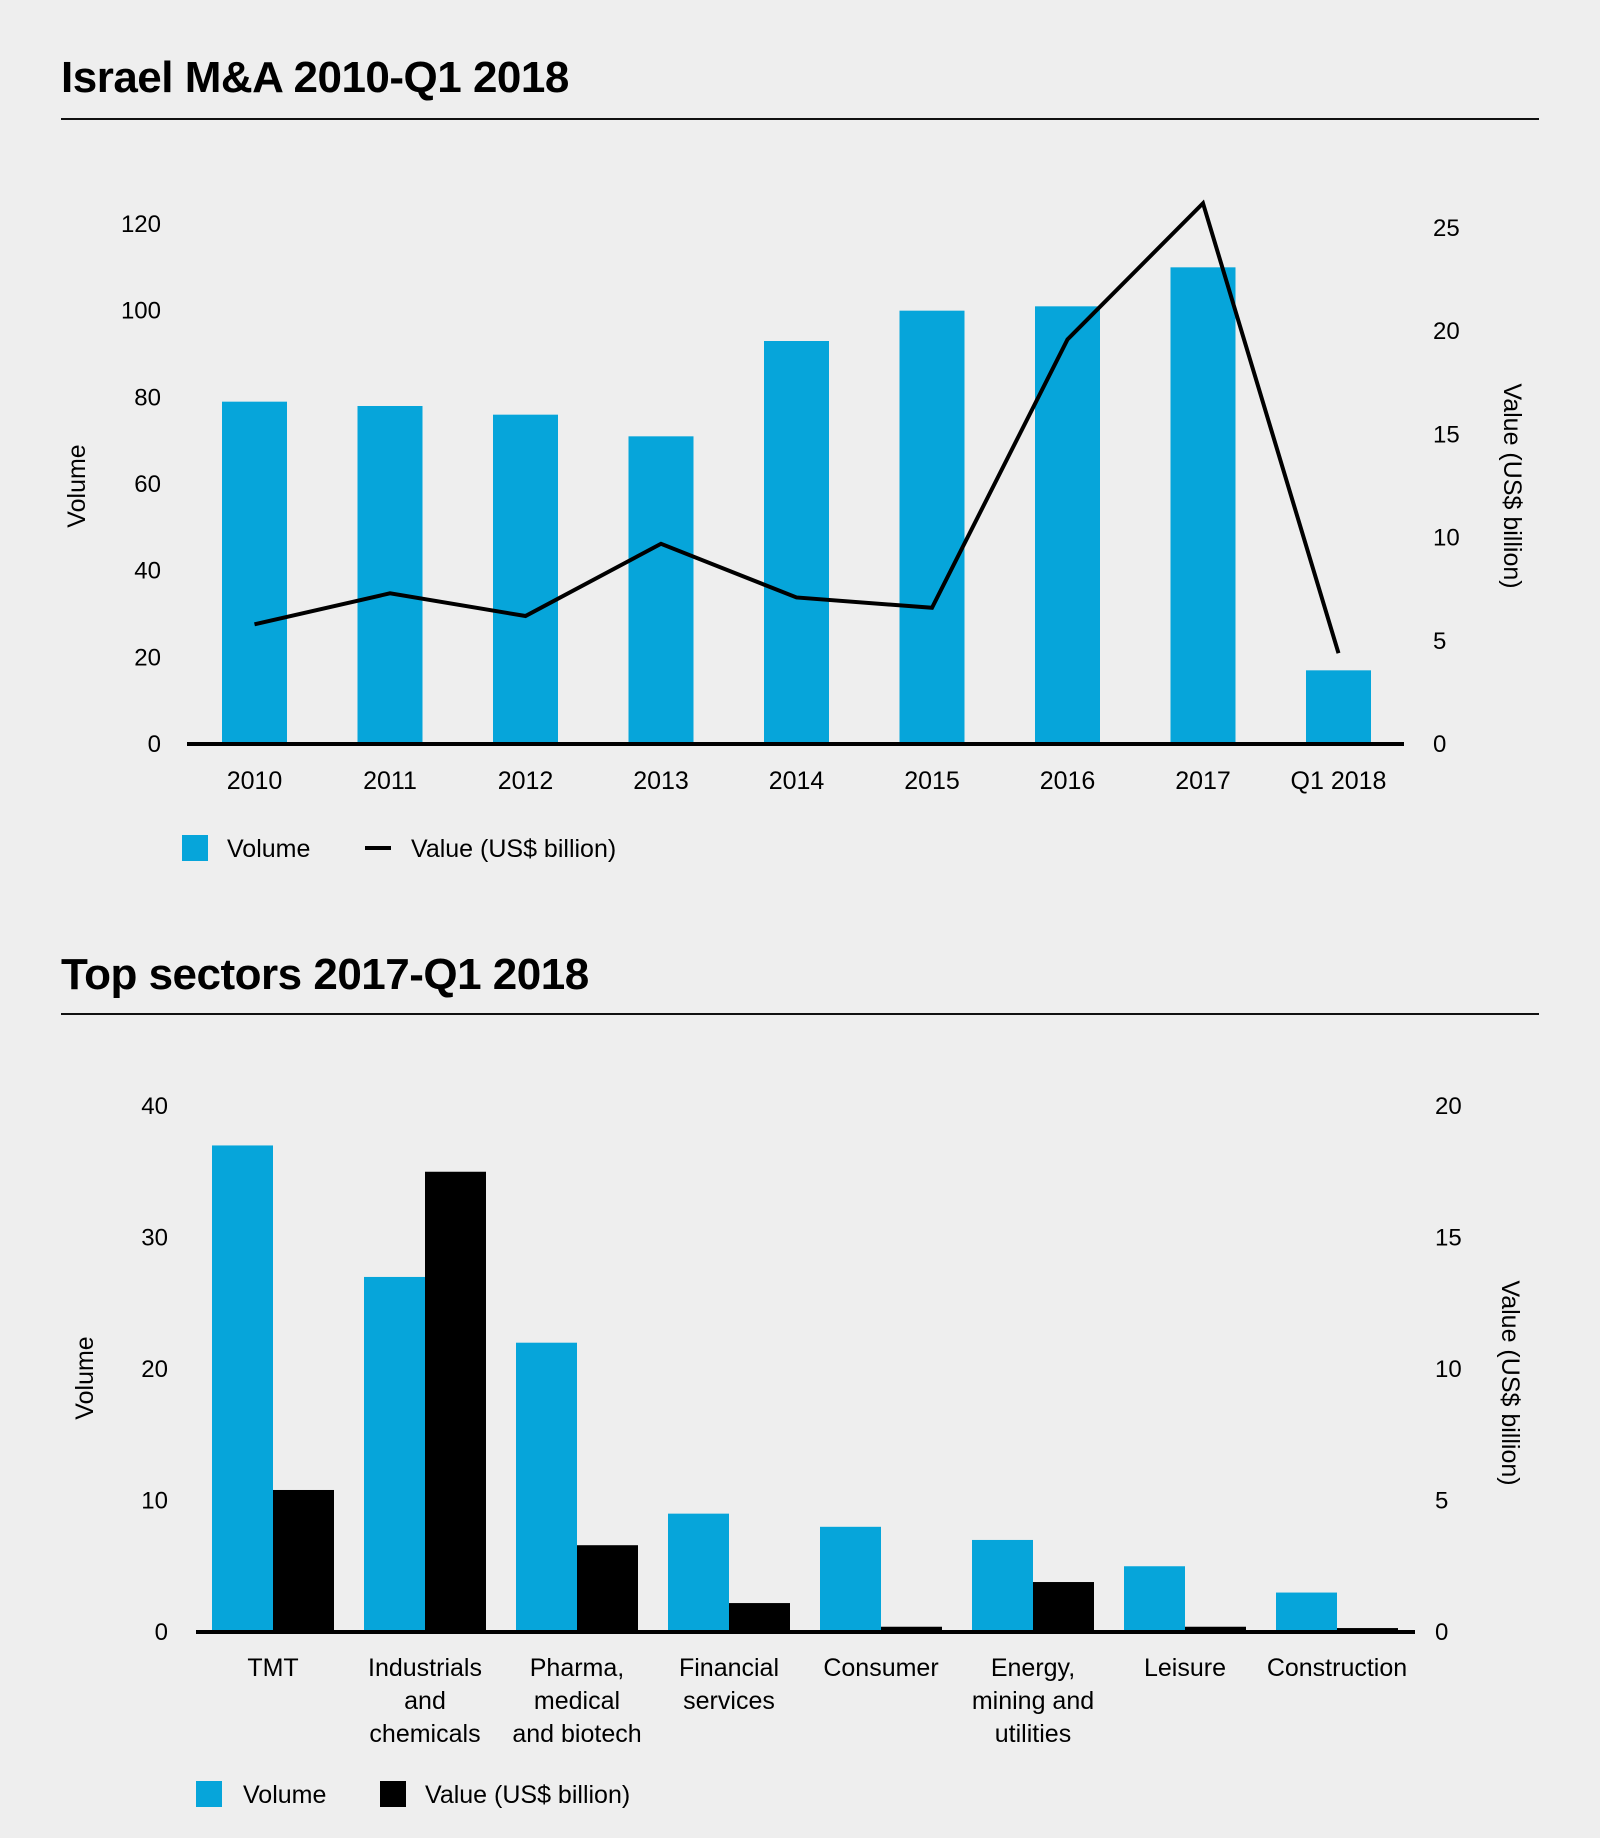  Describe the element at coordinates (1002, 1585) in the screenshot. I see `volume-bar-energy` at that location.